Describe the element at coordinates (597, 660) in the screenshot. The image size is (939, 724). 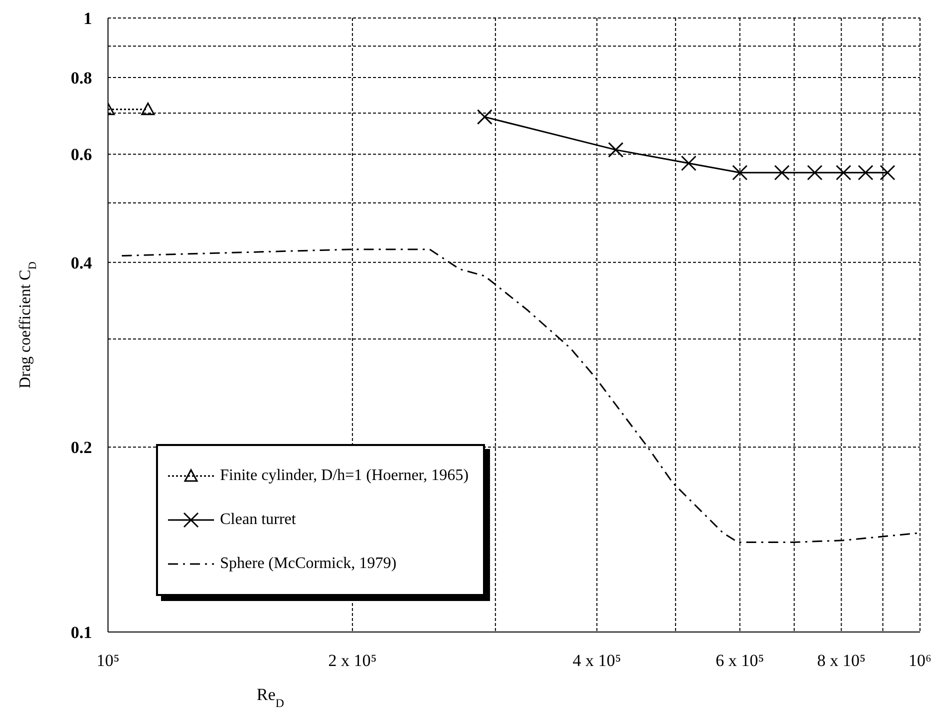
I see `x-tick-label: 4 x 10⁵` at that location.